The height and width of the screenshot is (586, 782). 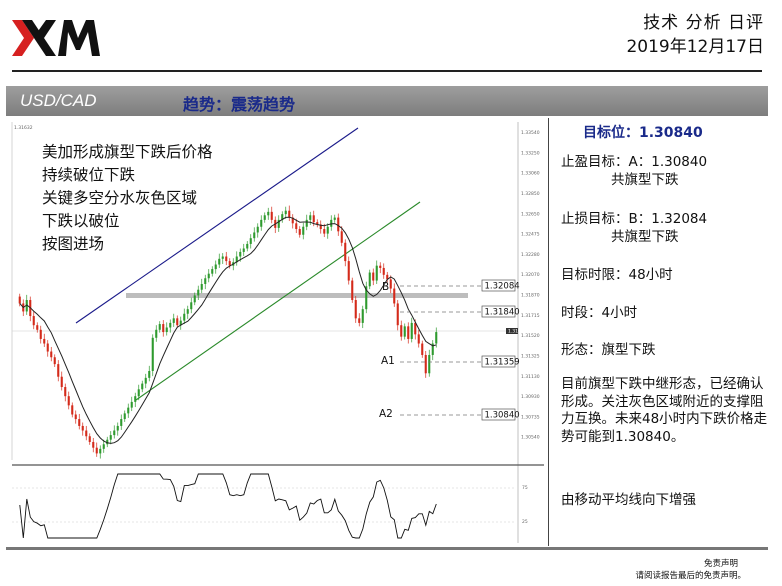 I want to click on osc-tick-75: 75, so click(x=525, y=488).